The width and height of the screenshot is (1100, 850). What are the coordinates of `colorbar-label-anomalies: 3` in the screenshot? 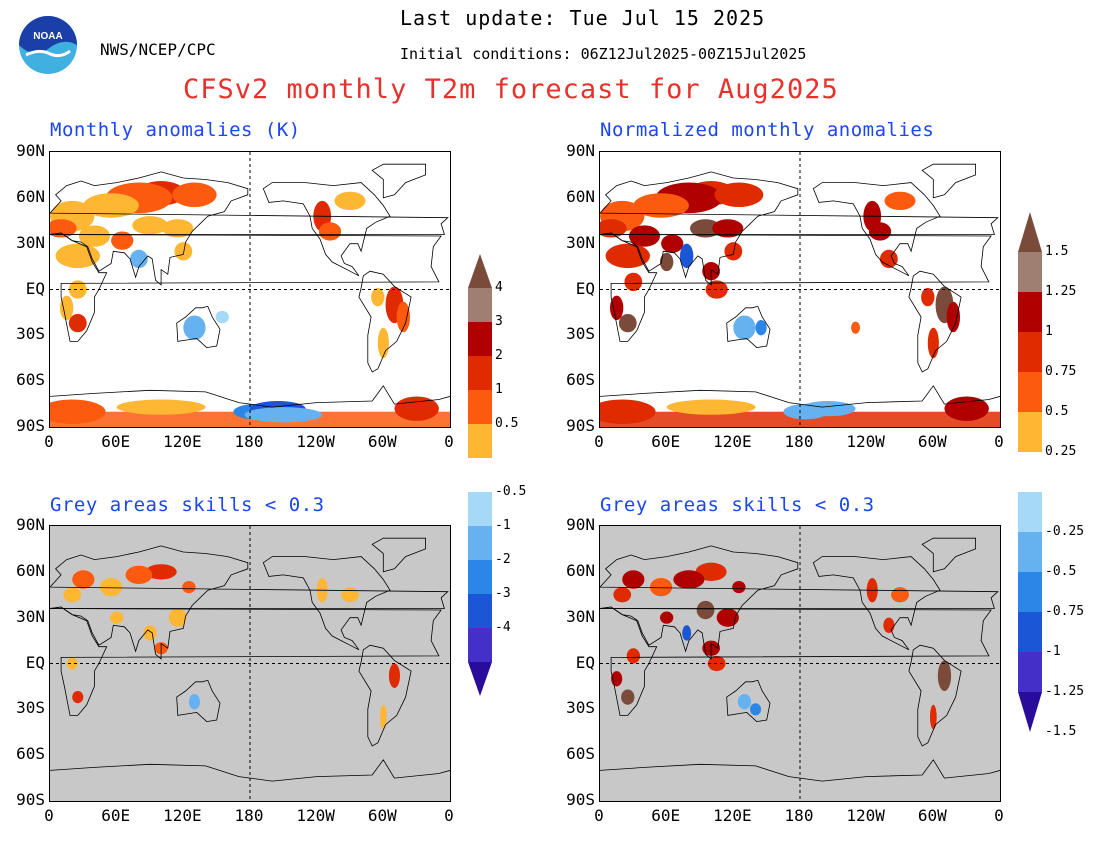 It's located at (499, 321).